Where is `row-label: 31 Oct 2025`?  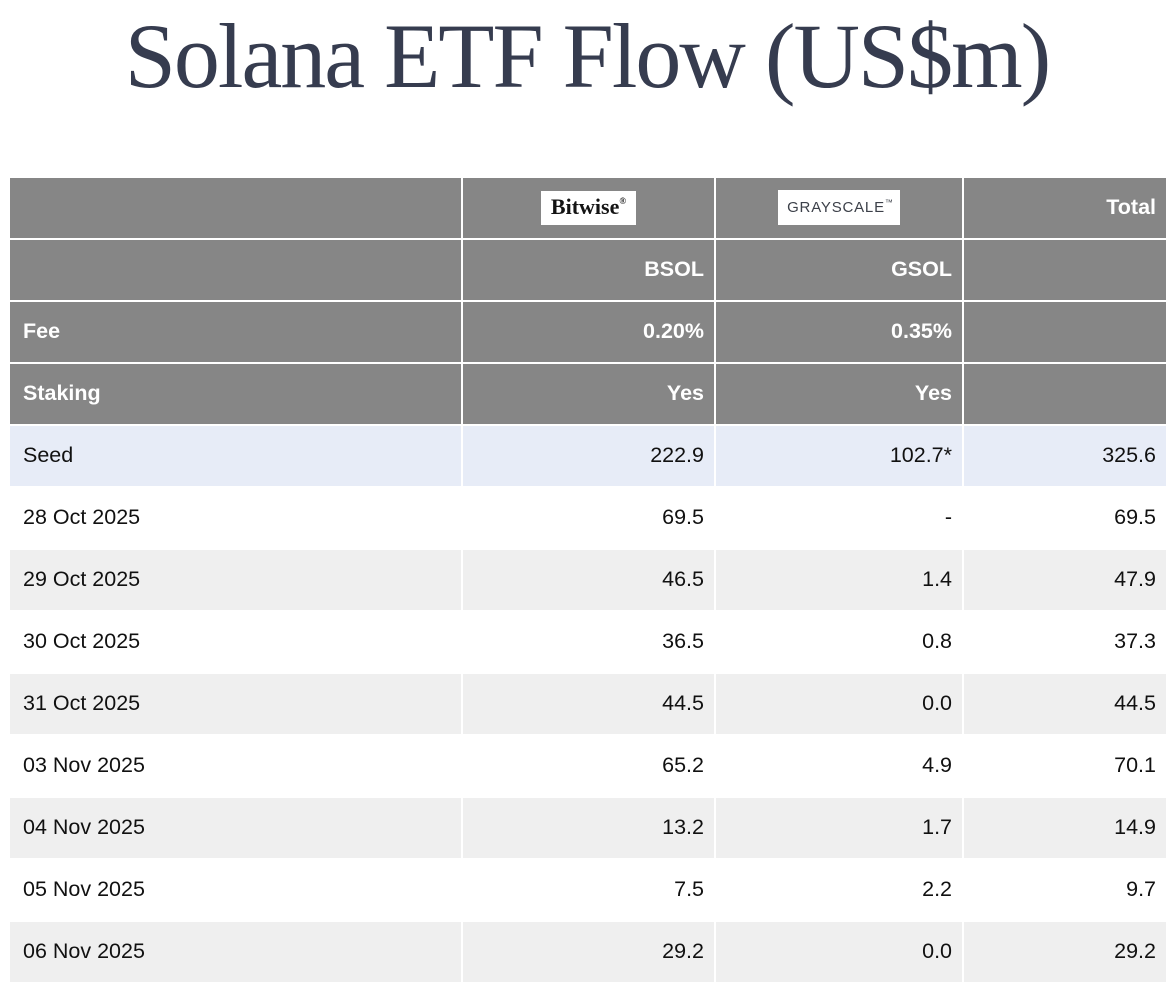 row-label: 31 Oct 2025 is located at coordinates (235, 703).